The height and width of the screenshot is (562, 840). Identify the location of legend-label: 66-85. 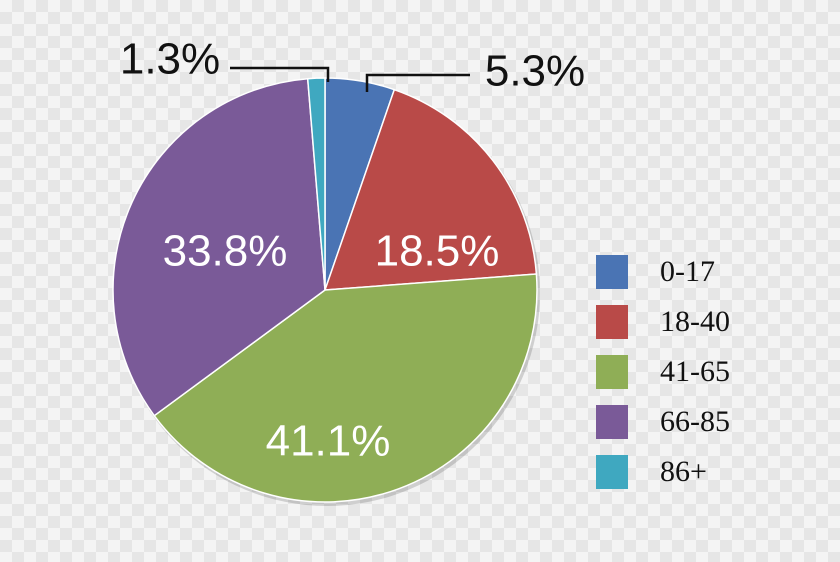
(695, 421).